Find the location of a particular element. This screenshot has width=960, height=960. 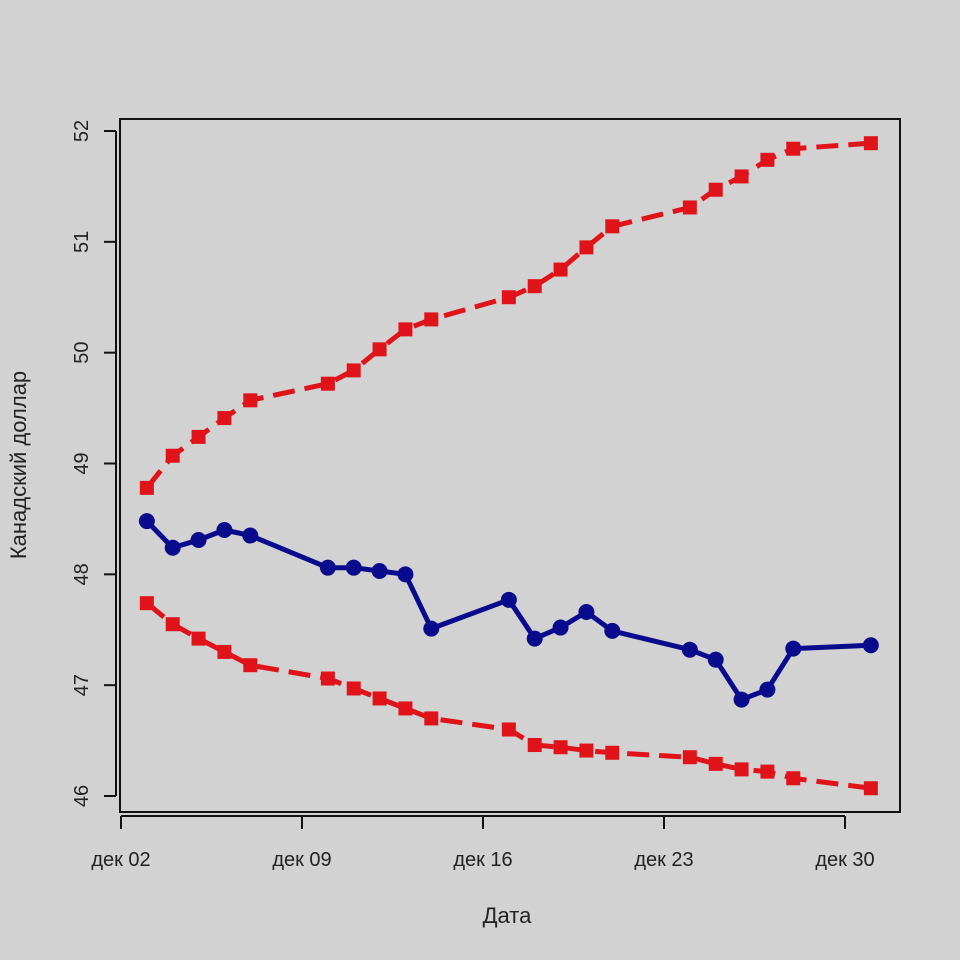

y-axis-ticks: 46 47 48 49 50 51 52 is located at coordinates (93, 463).